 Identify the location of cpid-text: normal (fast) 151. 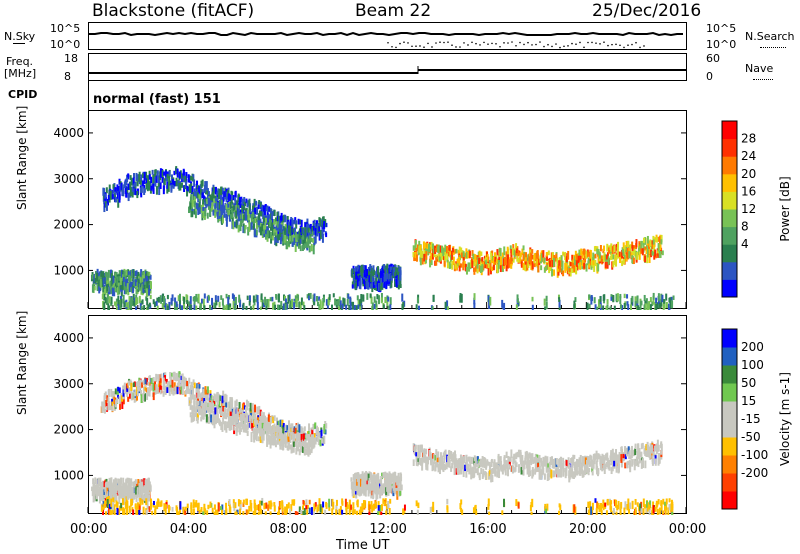
(157, 99).